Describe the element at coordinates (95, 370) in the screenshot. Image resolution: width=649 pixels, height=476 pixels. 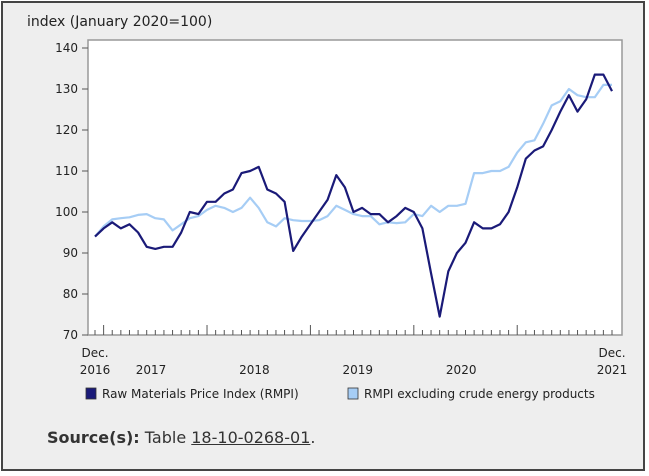
I see `x-tick-label: 2016` at that location.